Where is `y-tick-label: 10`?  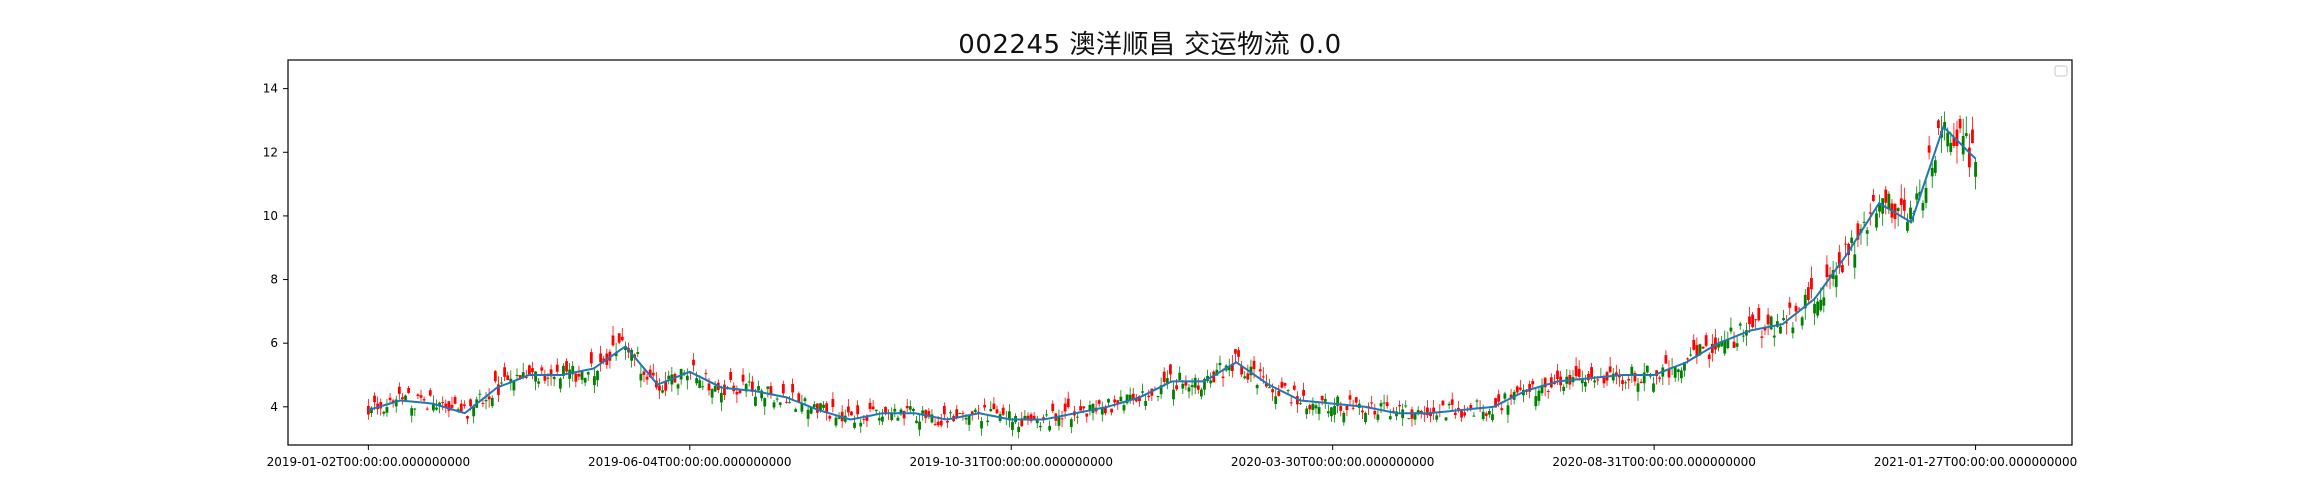 y-tick-label: 10 is located at coordinates (270, 216).